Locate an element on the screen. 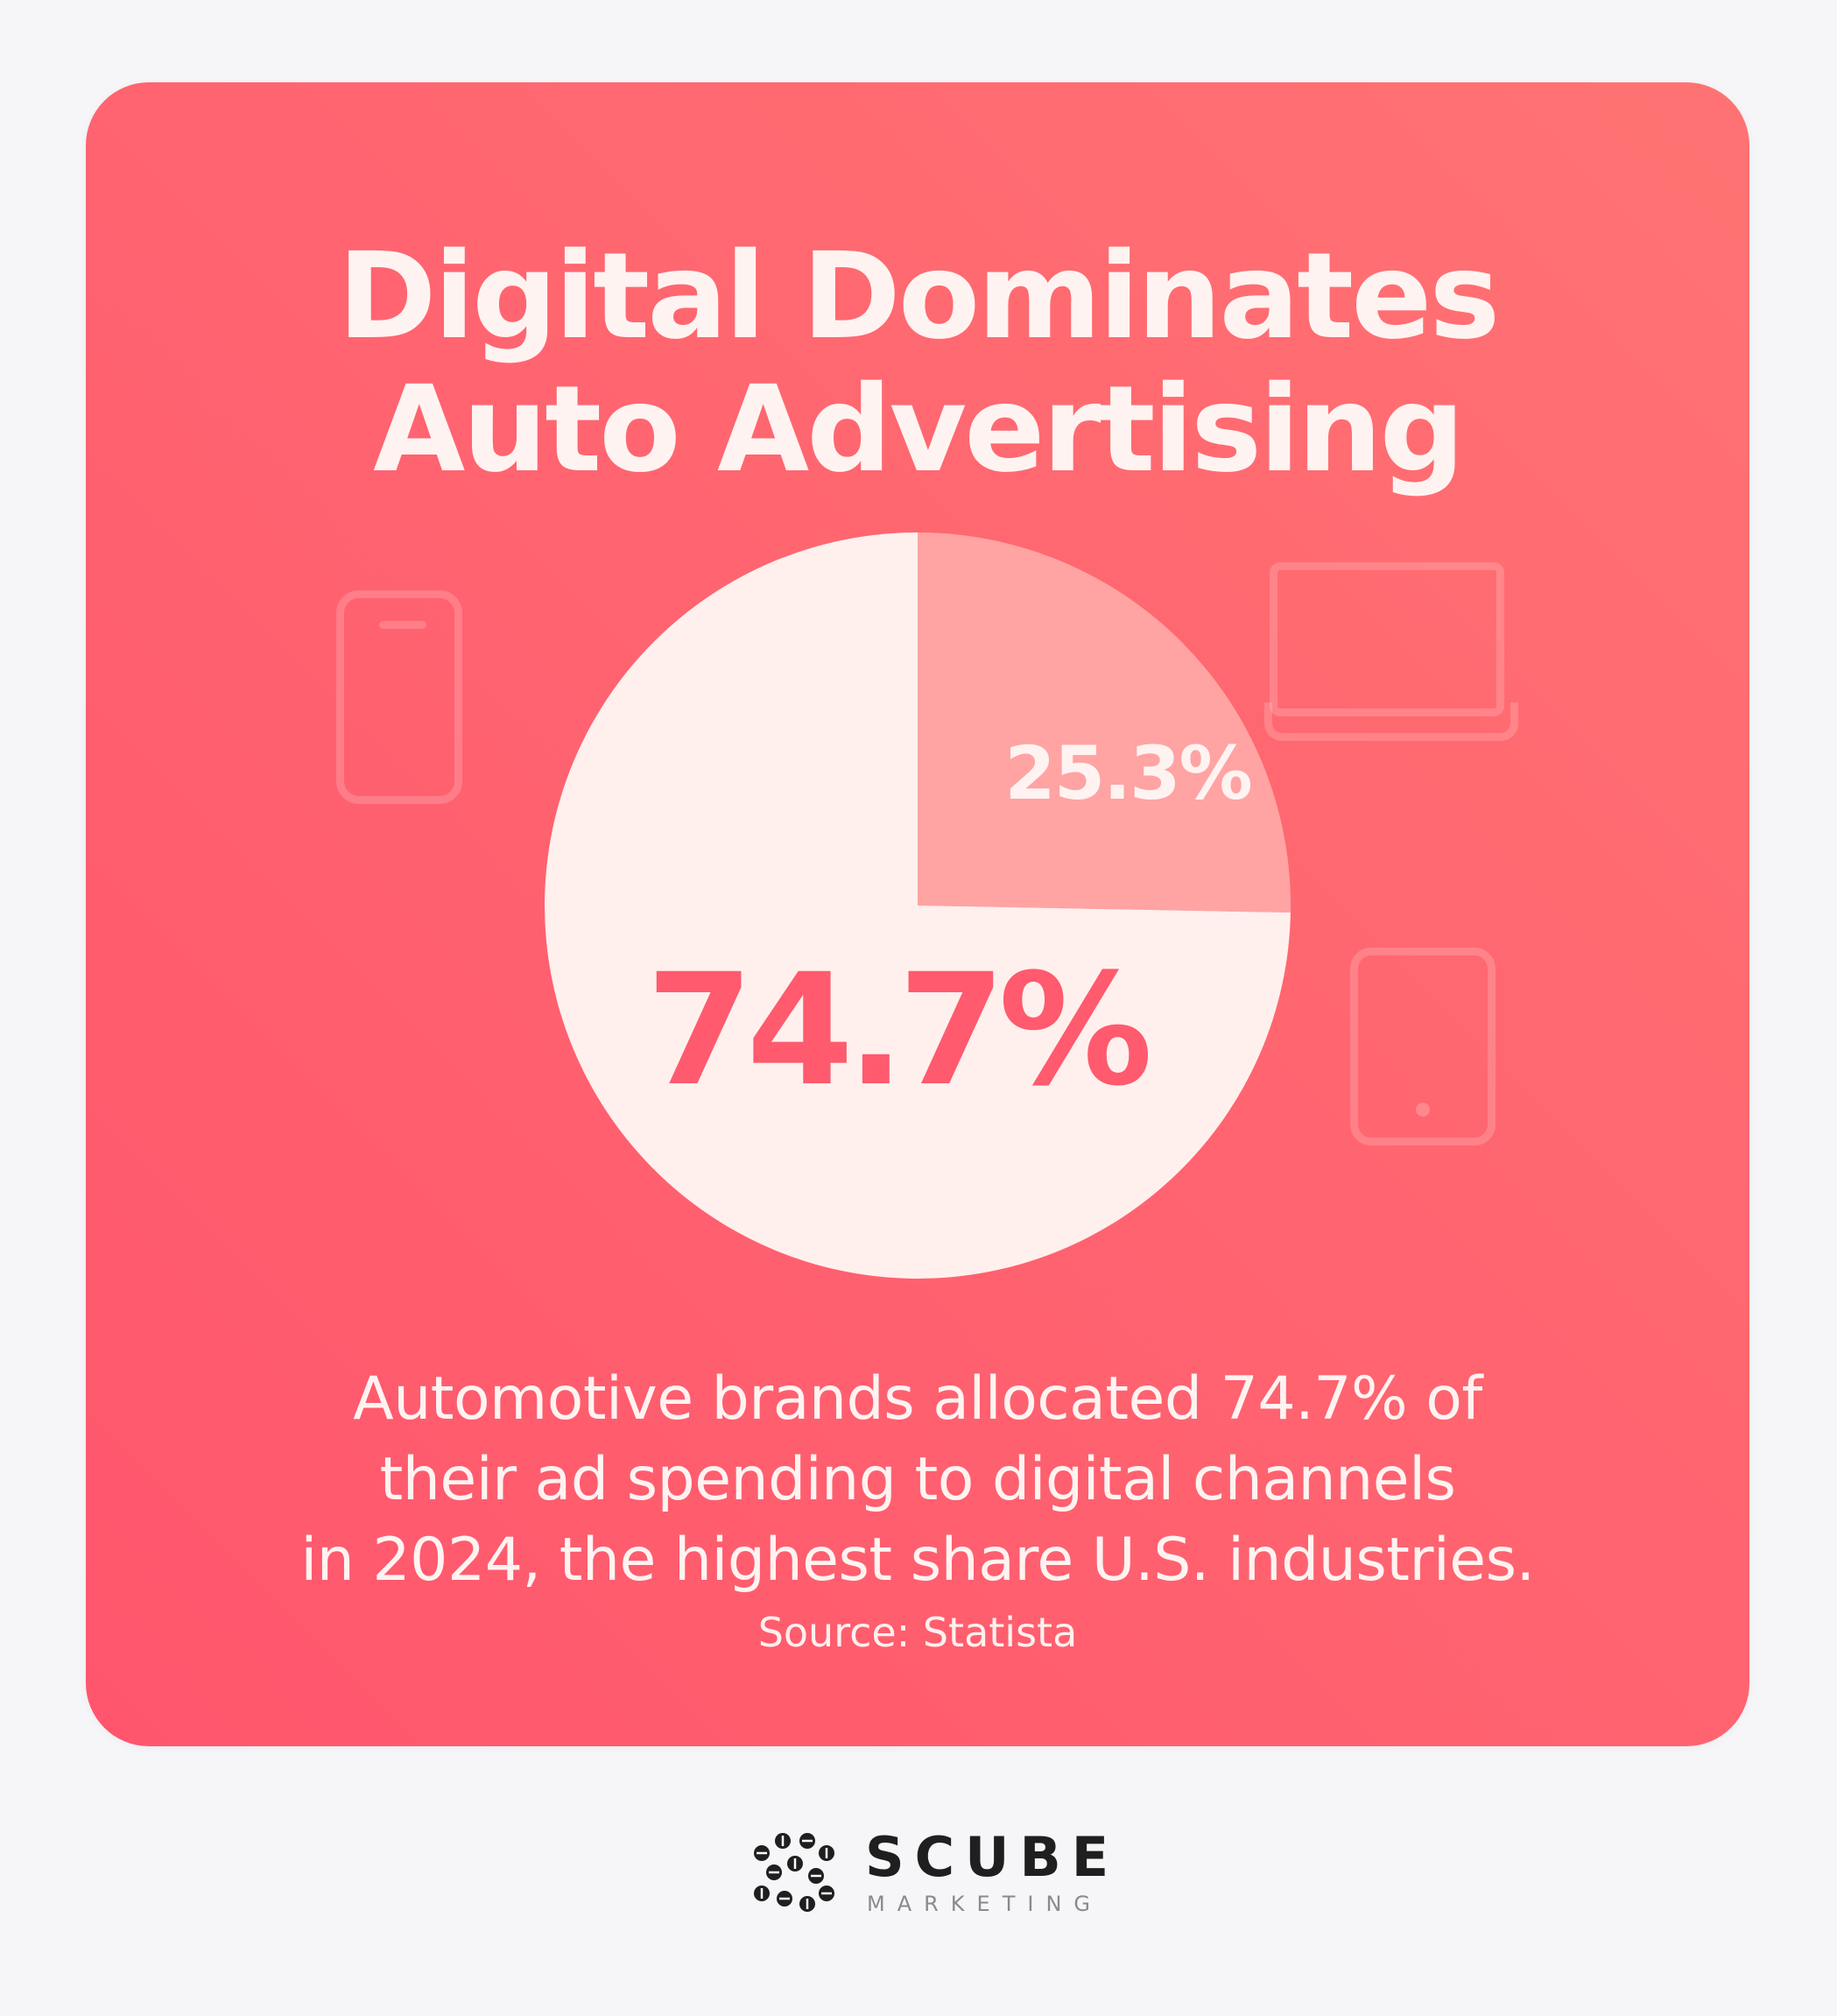 This screenshot has width=1837, height=2016. title-line-2: Auto Advertising is located at coordinates (919, 430).